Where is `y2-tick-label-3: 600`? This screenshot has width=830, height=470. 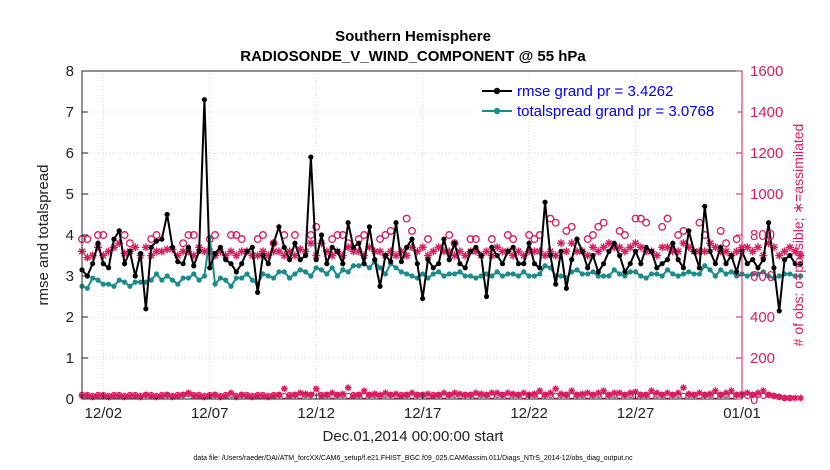
y2-tick-label-3: 600 is located at coordinates (762, 276).